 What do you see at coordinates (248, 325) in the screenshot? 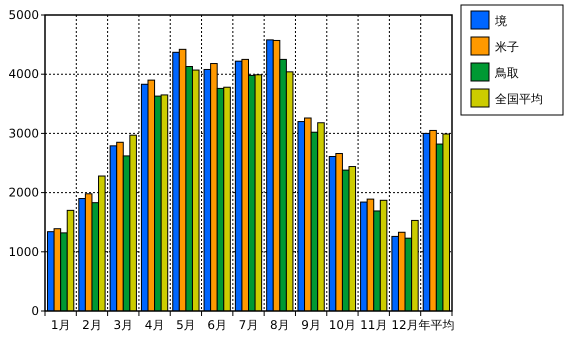
I see `x-tick-label: 7月` at bounding box center [248, 325].